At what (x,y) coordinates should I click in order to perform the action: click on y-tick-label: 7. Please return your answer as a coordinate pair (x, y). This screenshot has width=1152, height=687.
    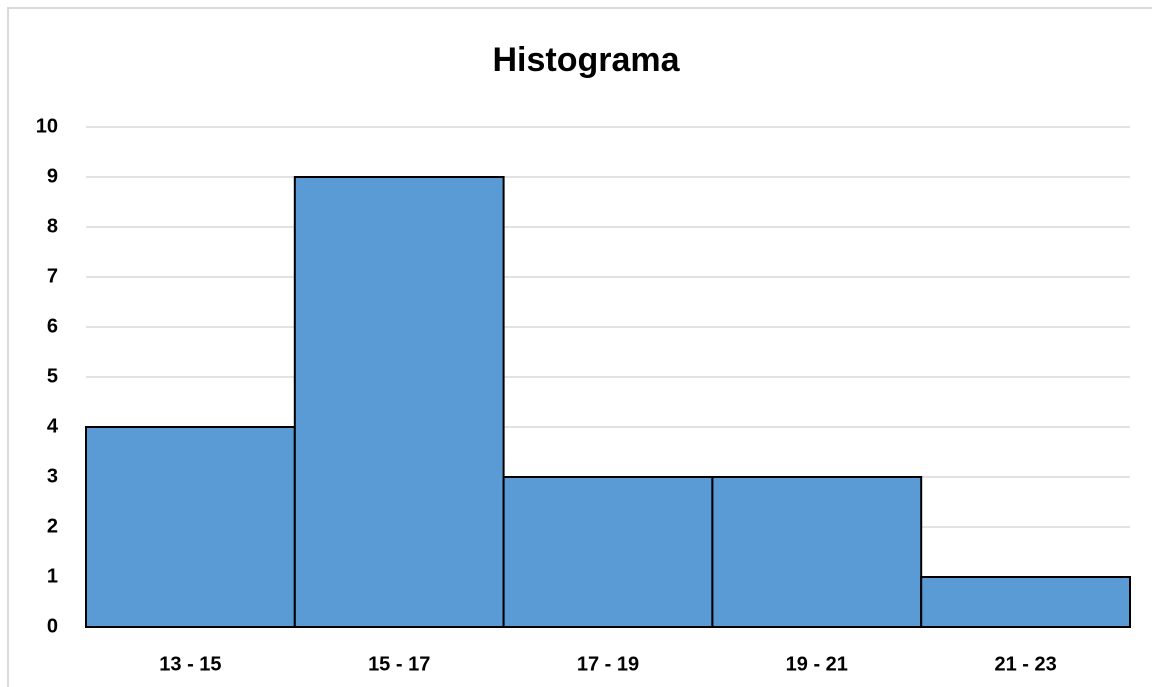
    Looking at the image, I should click on (52, 276).